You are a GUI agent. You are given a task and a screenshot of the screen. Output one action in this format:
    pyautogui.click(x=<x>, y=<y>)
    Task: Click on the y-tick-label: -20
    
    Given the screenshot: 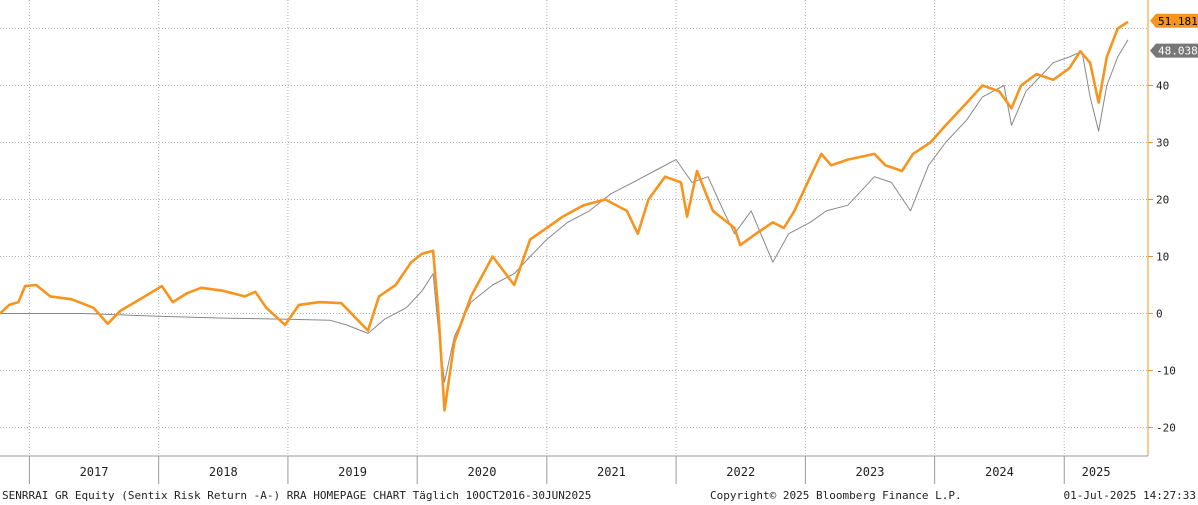 What is the action you would take?
    pyautogui.click(x=1166, y=428)
    